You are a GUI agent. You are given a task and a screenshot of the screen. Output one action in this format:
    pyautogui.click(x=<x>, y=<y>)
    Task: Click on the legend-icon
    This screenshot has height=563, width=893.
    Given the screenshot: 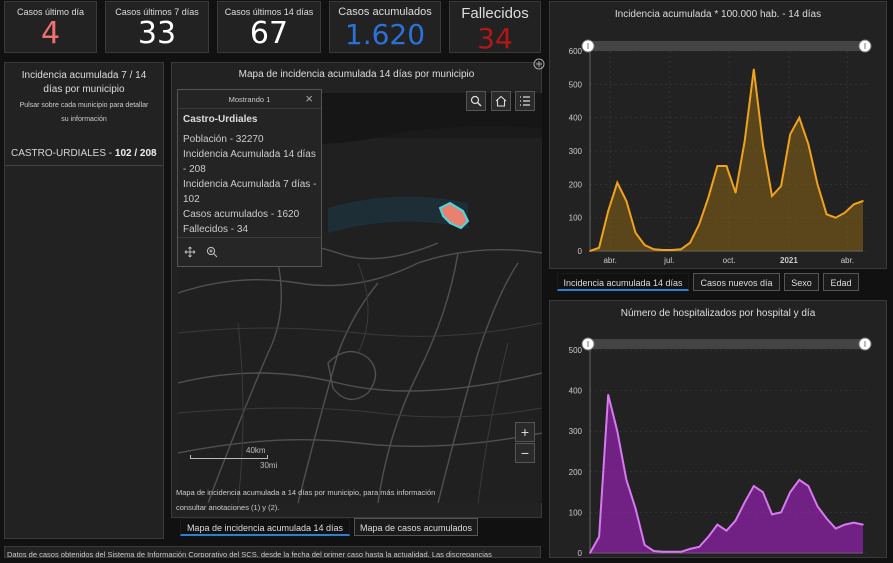 What is the action you would take?
    pyautogui.click(x=525, y=101)
    